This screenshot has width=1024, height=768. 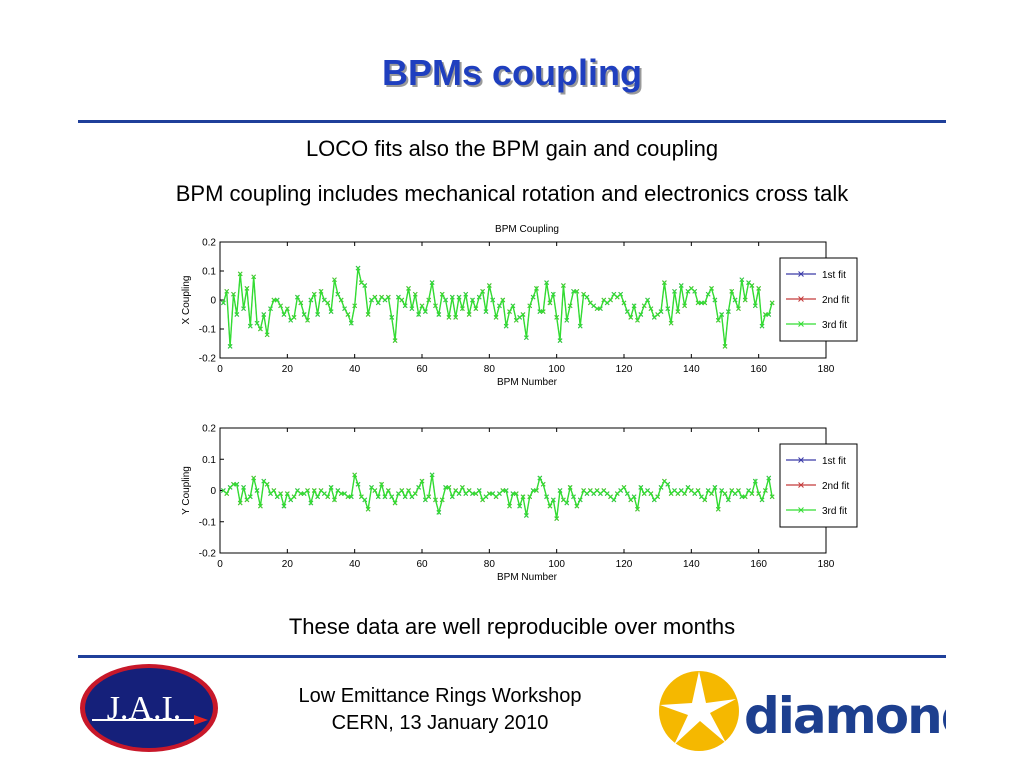 What do you see at coordinates (698, 708) in the screenshot?
I see `diamond-star-icon` at bounding box center [698, 708].